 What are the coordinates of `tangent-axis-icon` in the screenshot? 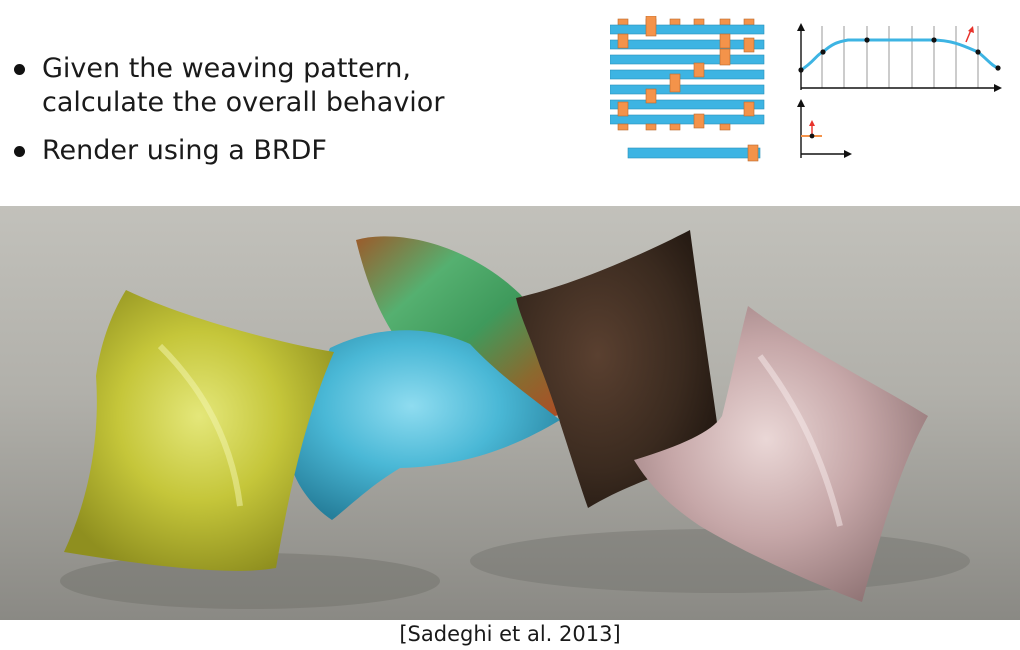 It's located at (824, 128).